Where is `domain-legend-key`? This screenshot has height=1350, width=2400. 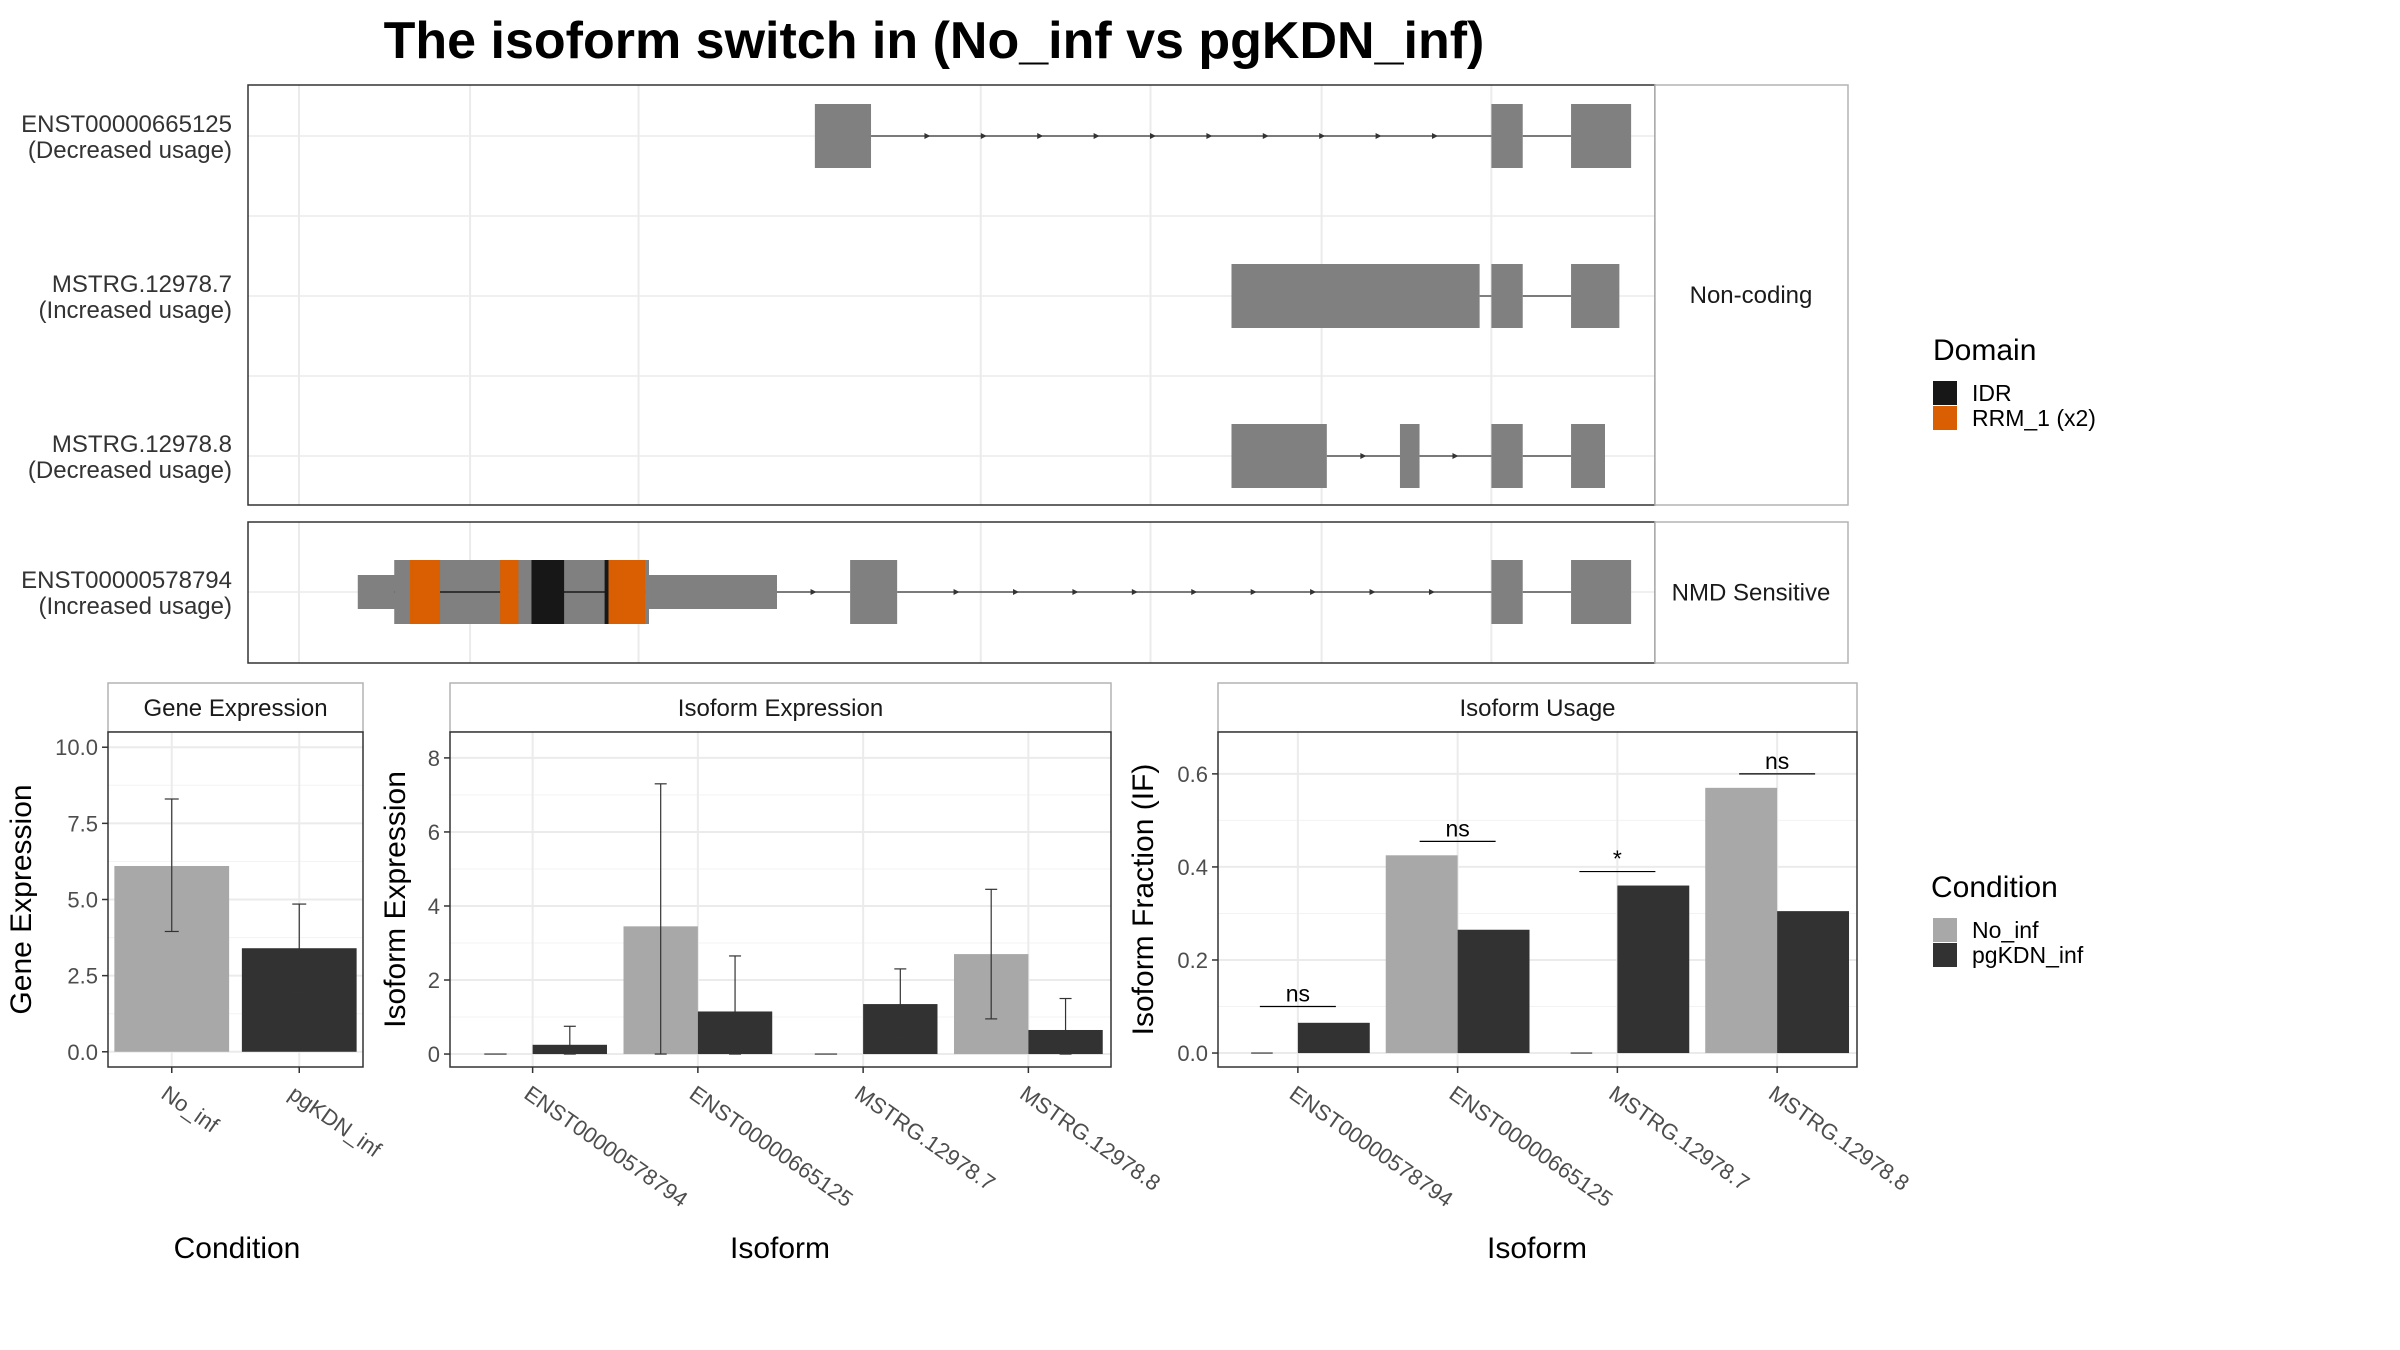
domain-legend-key is located at coordinates (1945, 393).